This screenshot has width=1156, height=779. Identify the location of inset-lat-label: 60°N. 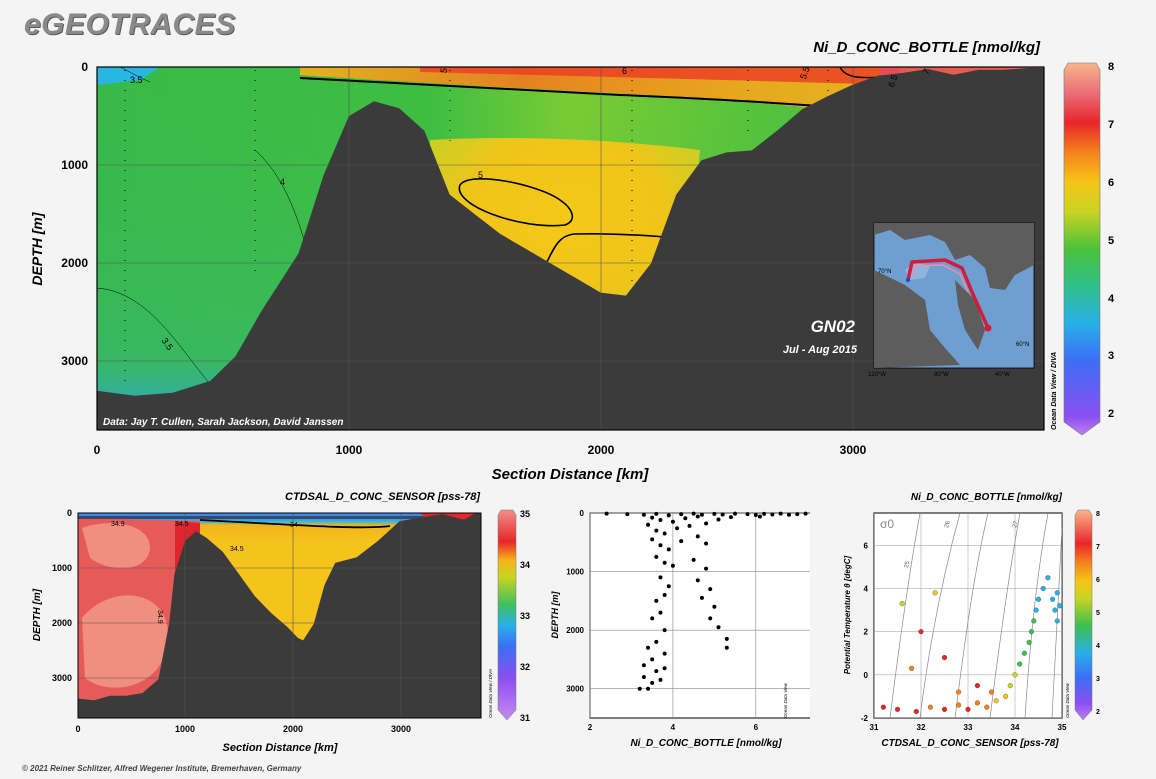
(1022, 345).